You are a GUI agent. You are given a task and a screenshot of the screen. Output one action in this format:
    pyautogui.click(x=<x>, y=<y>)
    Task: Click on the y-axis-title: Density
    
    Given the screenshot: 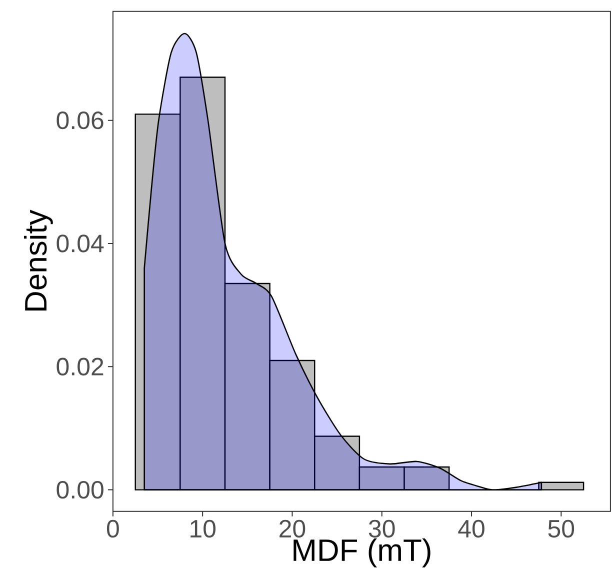 What is the action you would take?
    pyautogui.click(x=38, y=260)
    